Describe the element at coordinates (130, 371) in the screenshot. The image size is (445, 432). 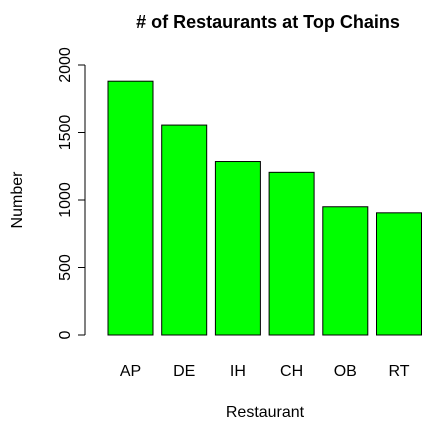
I see `x-tick-label: AP` at that location.